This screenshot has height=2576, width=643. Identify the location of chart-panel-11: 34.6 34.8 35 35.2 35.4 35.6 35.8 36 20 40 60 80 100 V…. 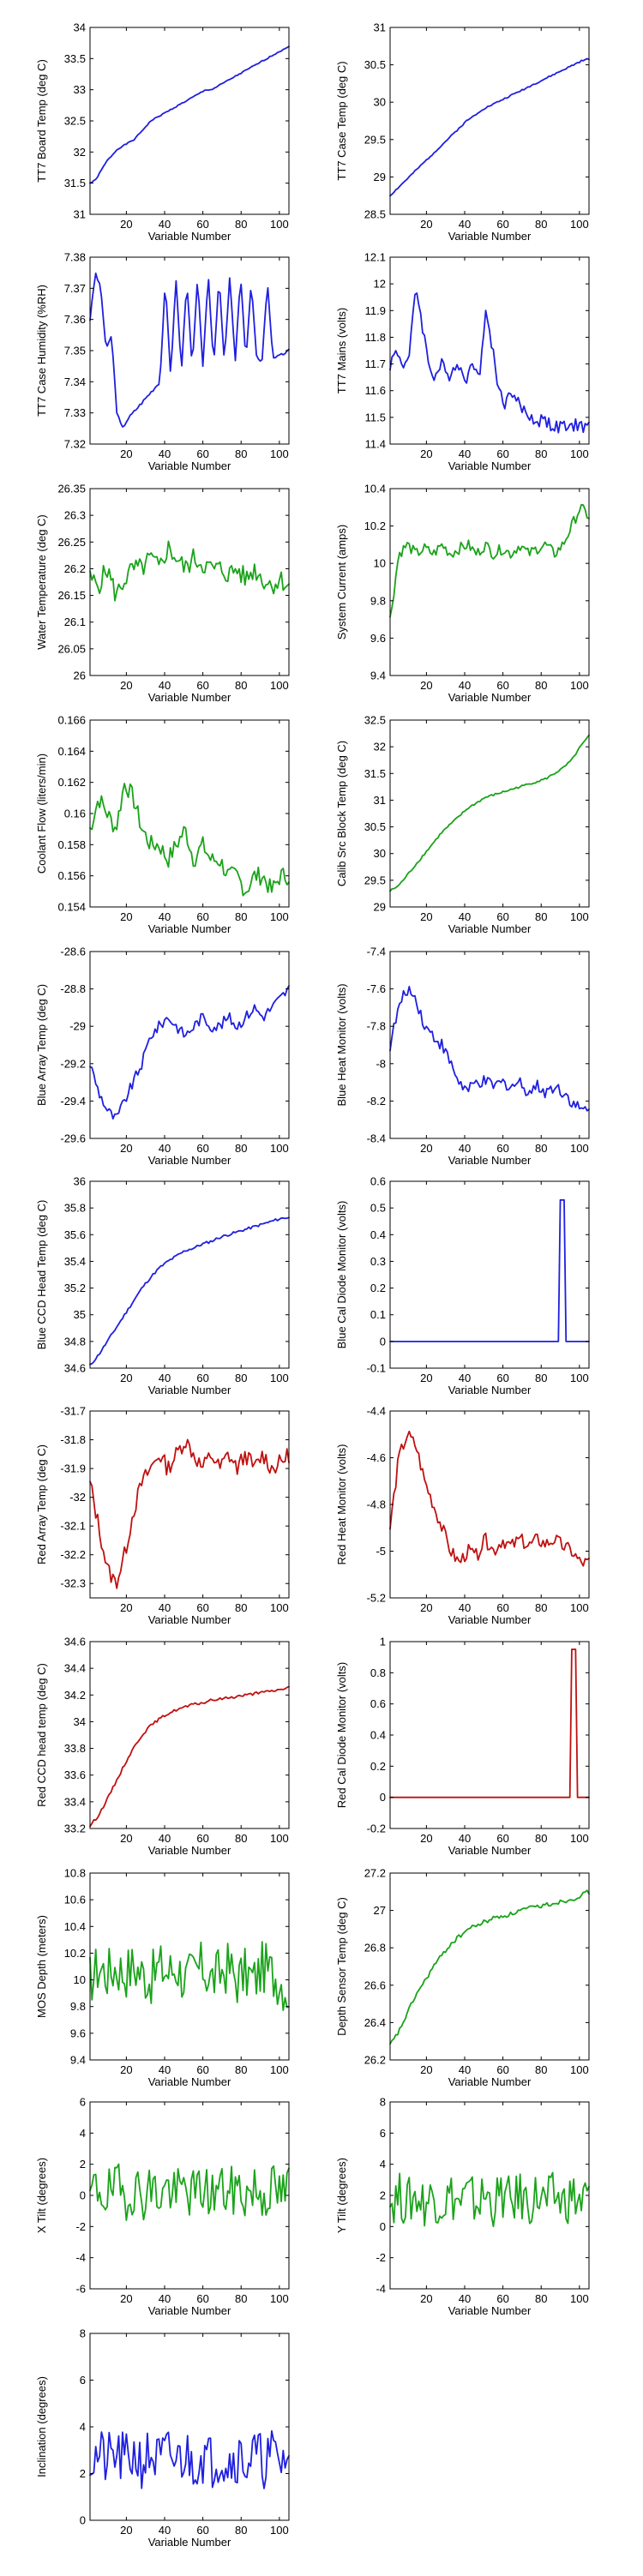
(162, 1285).